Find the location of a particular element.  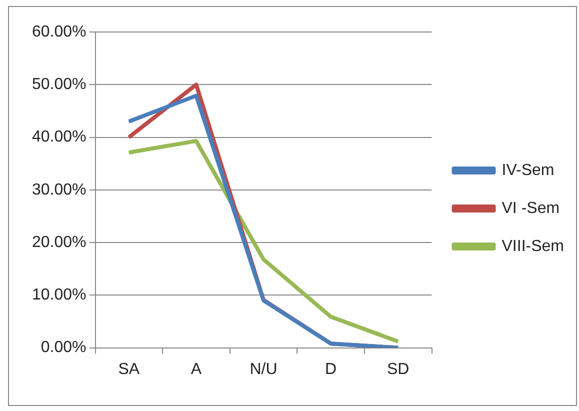

legend-label: VIII-Sem is located at coordinates (533, 246).